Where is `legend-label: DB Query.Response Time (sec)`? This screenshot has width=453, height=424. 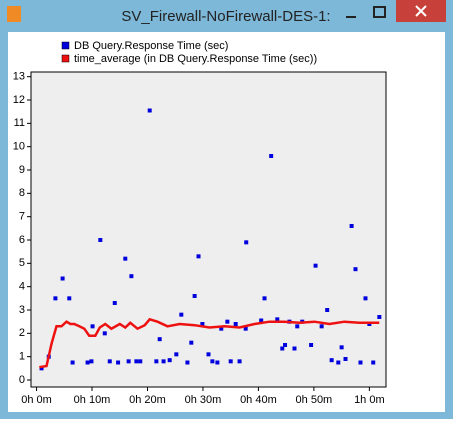 legend-label: DB Query.Response Time (sec) is located at coordinates (151, 46).